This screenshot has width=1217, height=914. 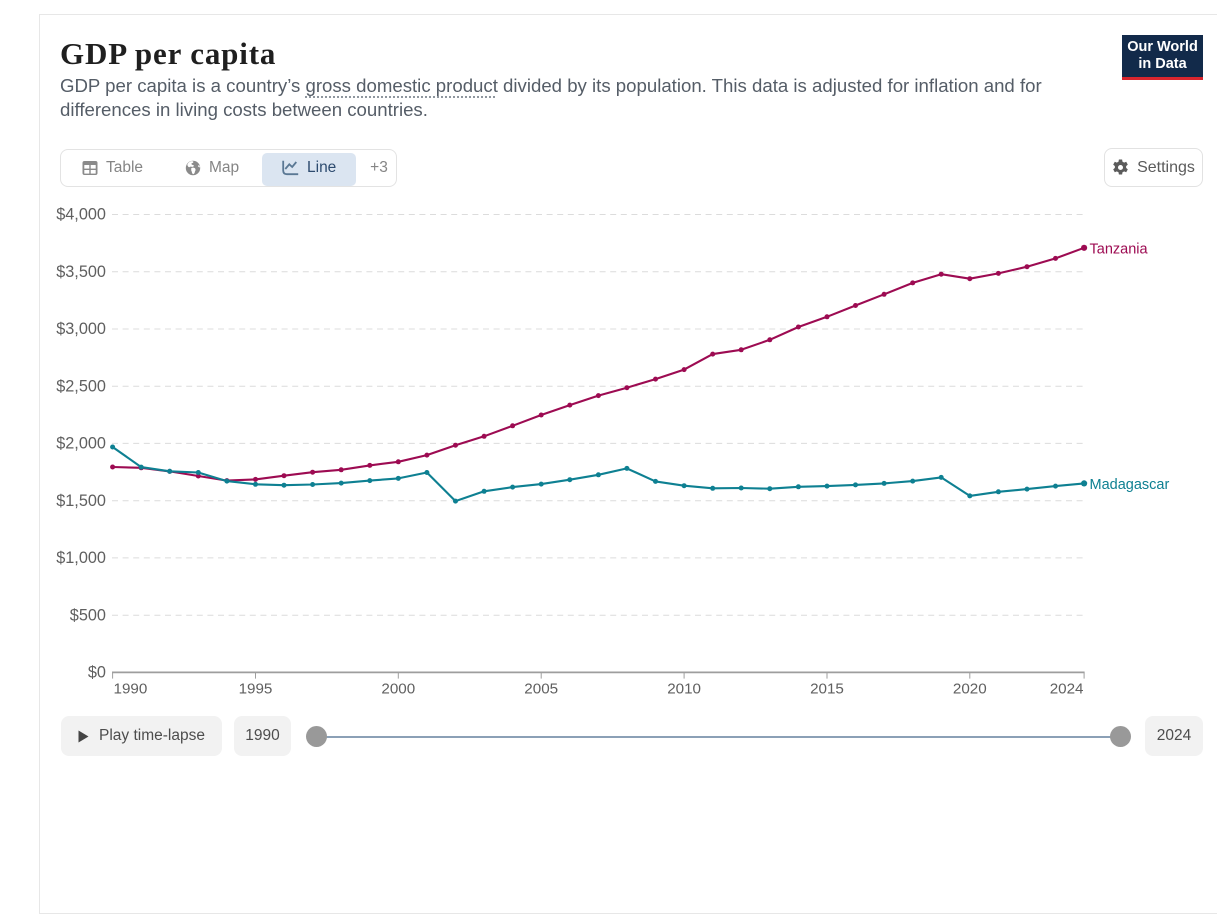 What do you see at coordinates (81, 386) in the screenshot?
I see `svg-text: $2,500` at bounding box center [81, 386].